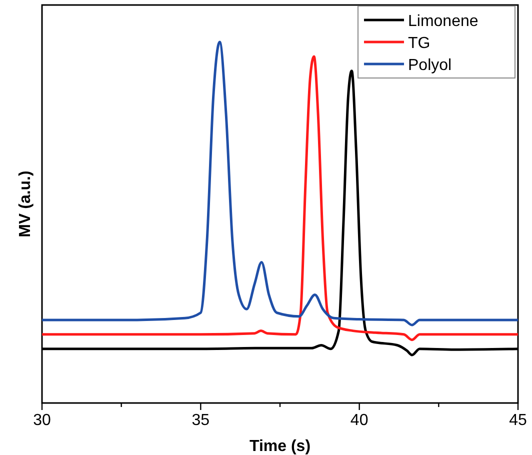  What do you see at coordinates (201, 420) in the screenshot?
I see `x-tick-label: 35` at bounding box center [201, 420].